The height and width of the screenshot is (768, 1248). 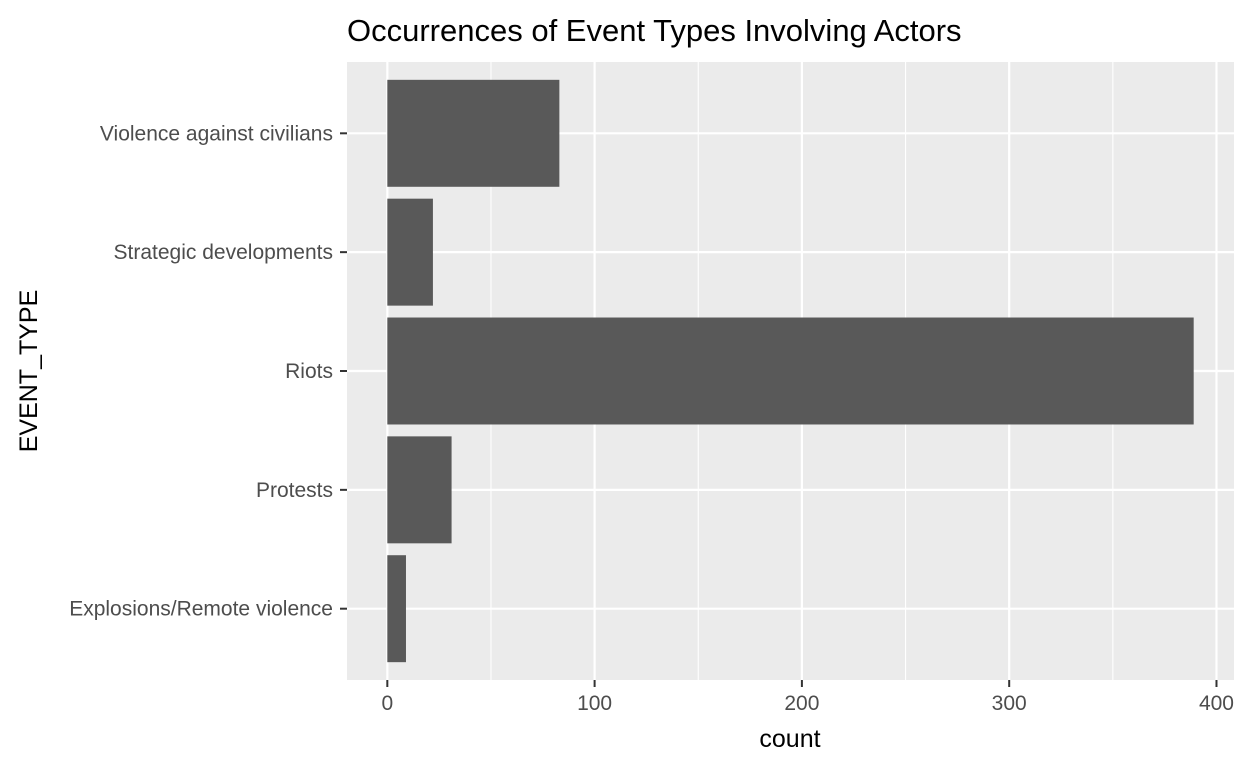 What do you see at coordinates (789, 739) in the screenshot?
I see `x-axis-title: count` at bounding box center [789, 739].